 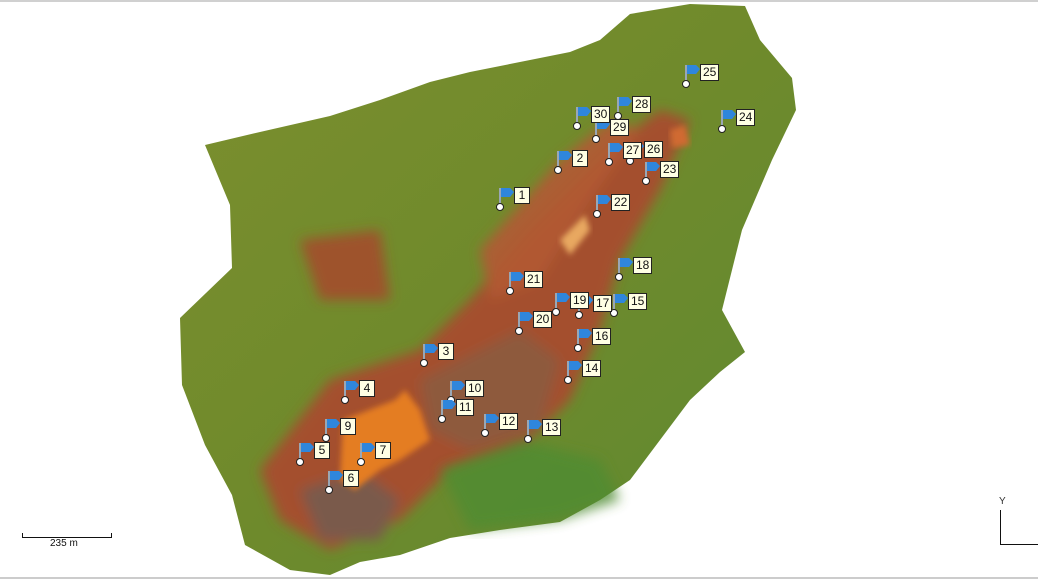 What do you see at coordinates (367, 388) in the screenshot?
I see `marker-label: 4` at bounding box center [367, 388].